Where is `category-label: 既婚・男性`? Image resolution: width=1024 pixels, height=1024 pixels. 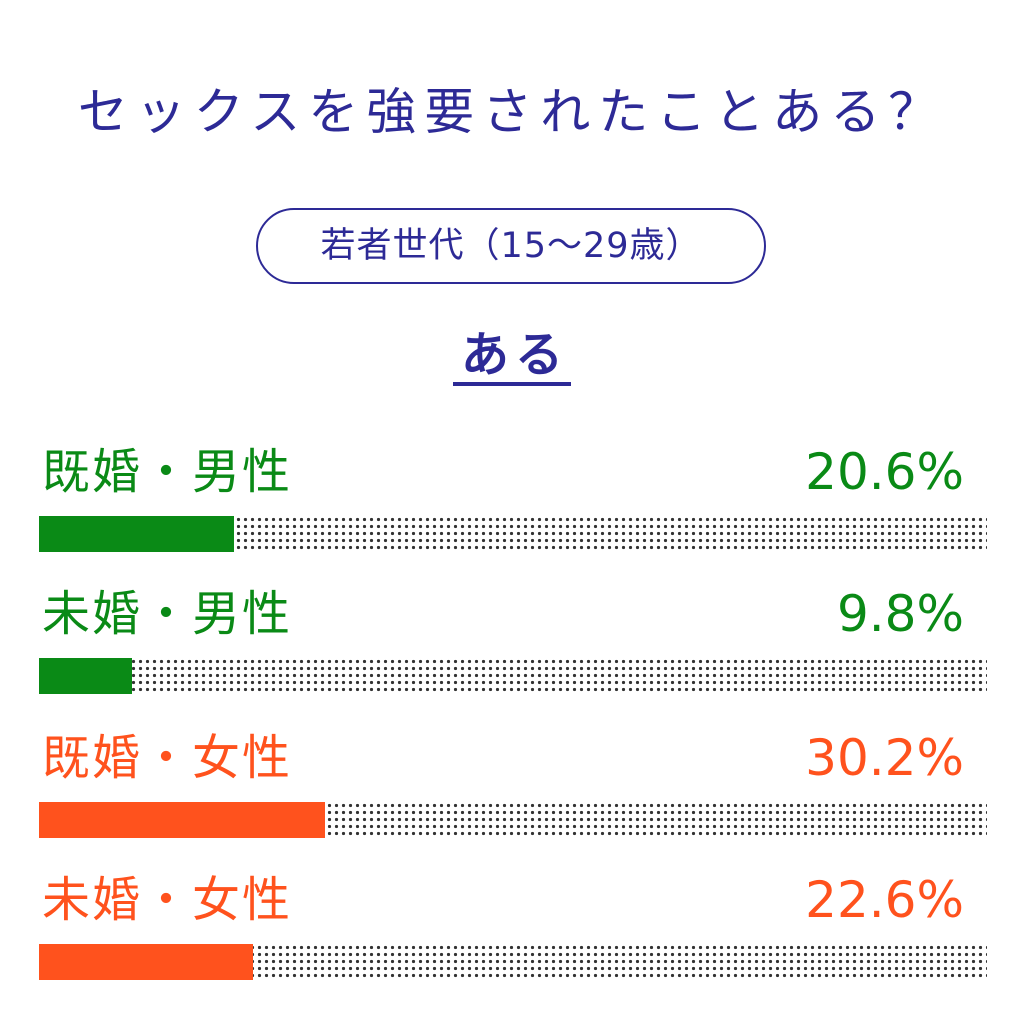 category-label: 既婚・男性 is located at coordinates (167, 472).